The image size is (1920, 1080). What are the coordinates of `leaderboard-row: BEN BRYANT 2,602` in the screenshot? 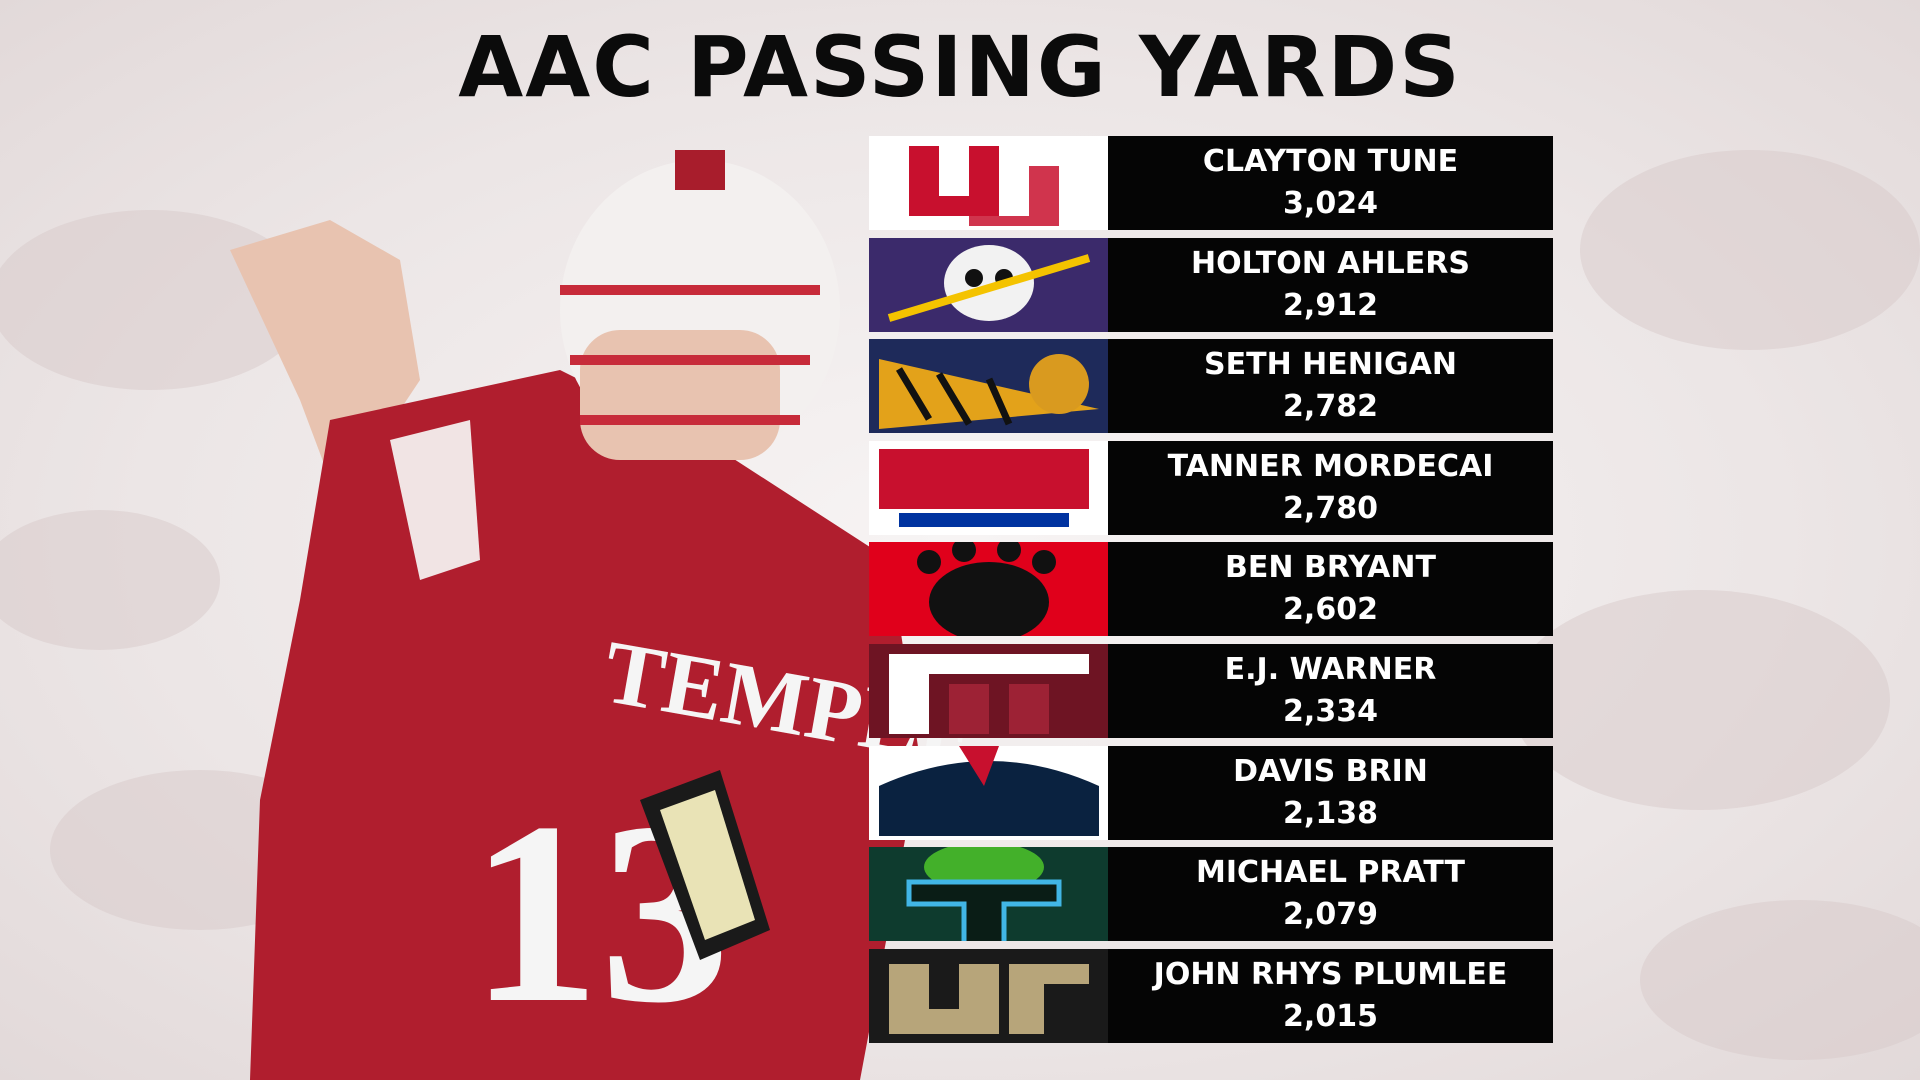 It's located at (1211, 589).